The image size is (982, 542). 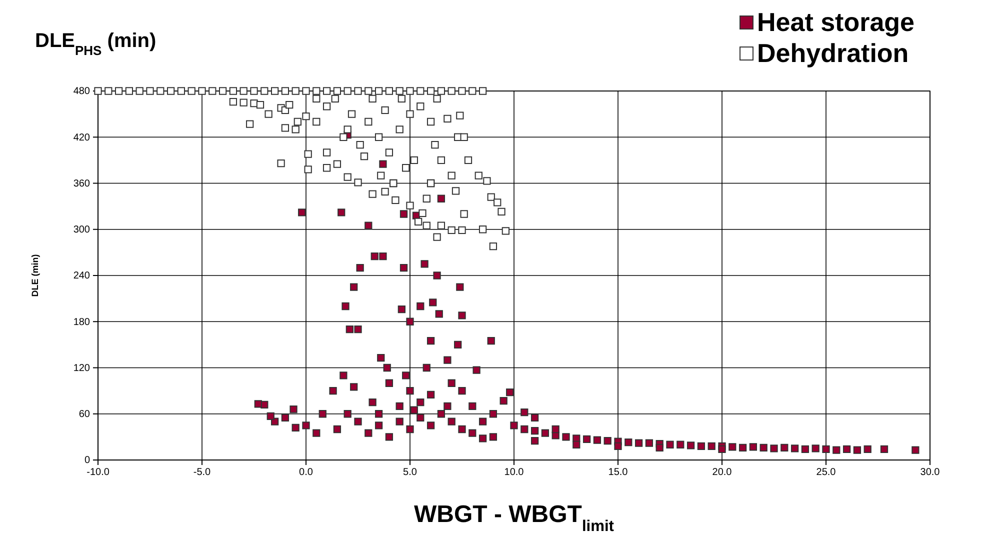 I want to click on x-tick-label: 10.0, so click(x=514, y=472).